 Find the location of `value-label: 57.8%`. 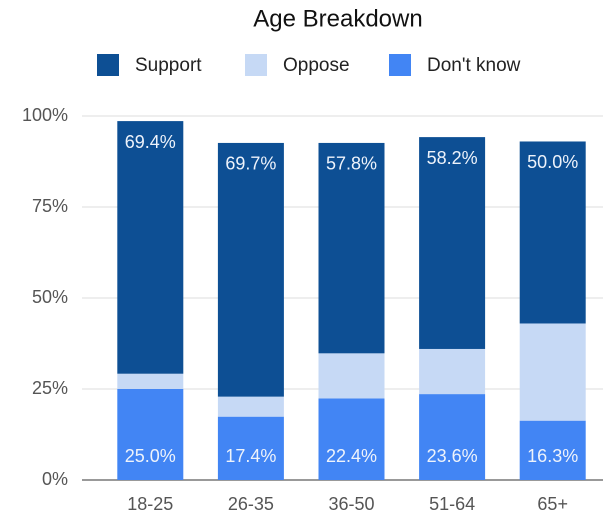

value-label: 57.8% is located at coordinates (351, 164).